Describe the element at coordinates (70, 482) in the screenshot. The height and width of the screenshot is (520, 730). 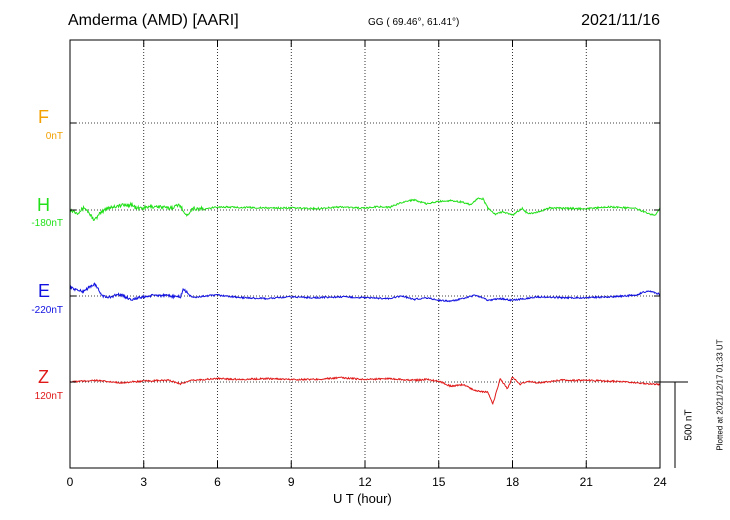
I see `x-tick-label: 0` at that location.